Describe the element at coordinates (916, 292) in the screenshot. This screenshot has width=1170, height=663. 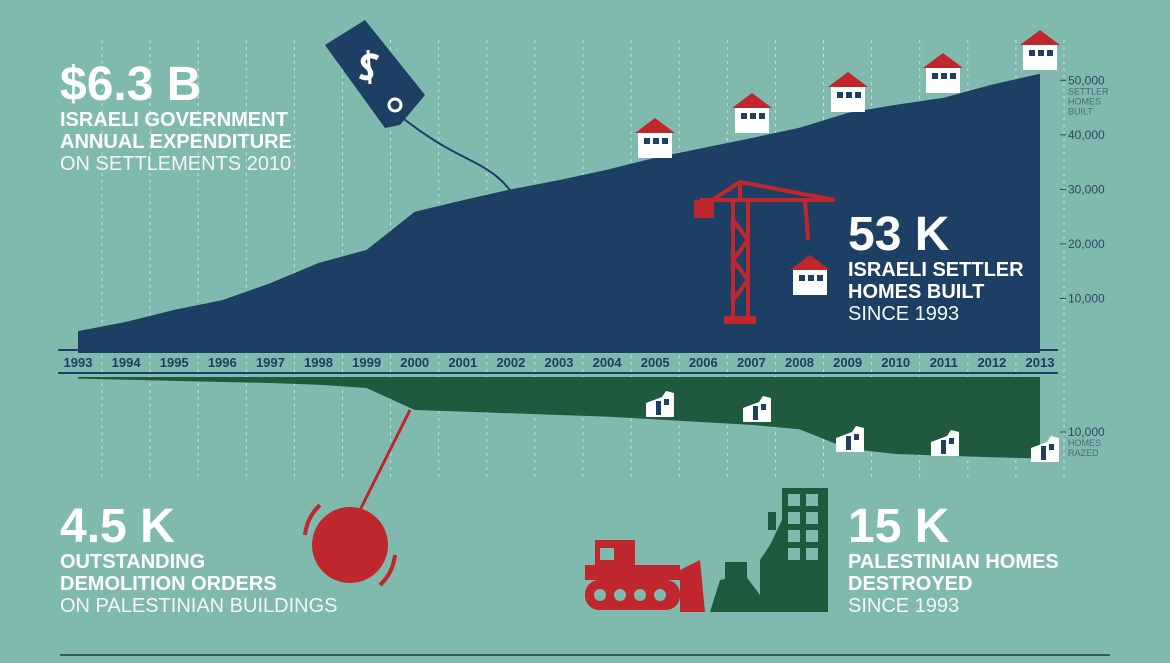
I see `callout-line: HOMES BUILT` at that location.